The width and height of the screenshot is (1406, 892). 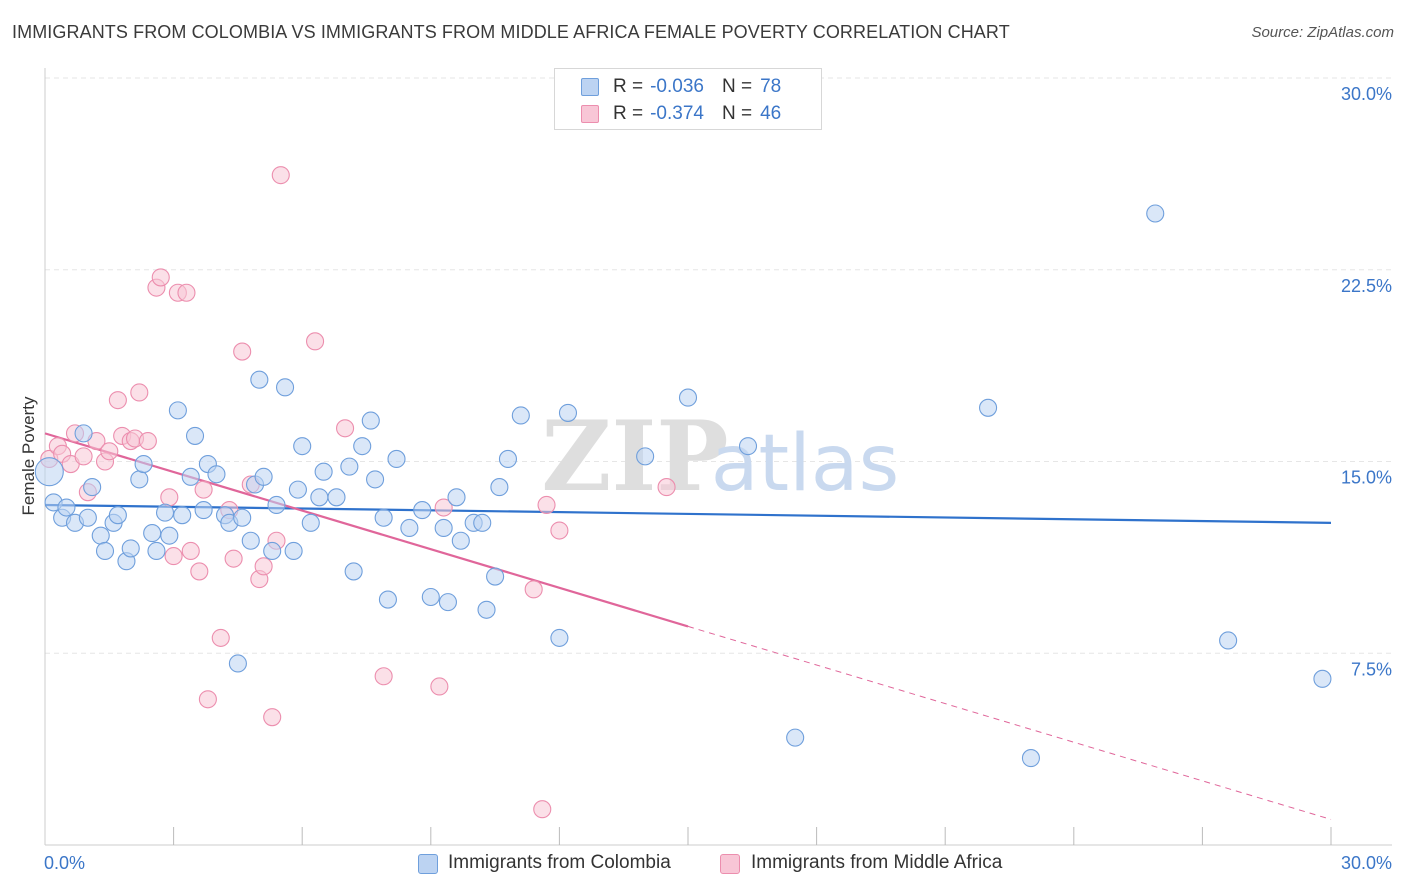 What do you see at coordinates (1366, 286) in the screenshot?
I see `y-tick-label-2: 22.5%` at bounding box center [1366, 286].